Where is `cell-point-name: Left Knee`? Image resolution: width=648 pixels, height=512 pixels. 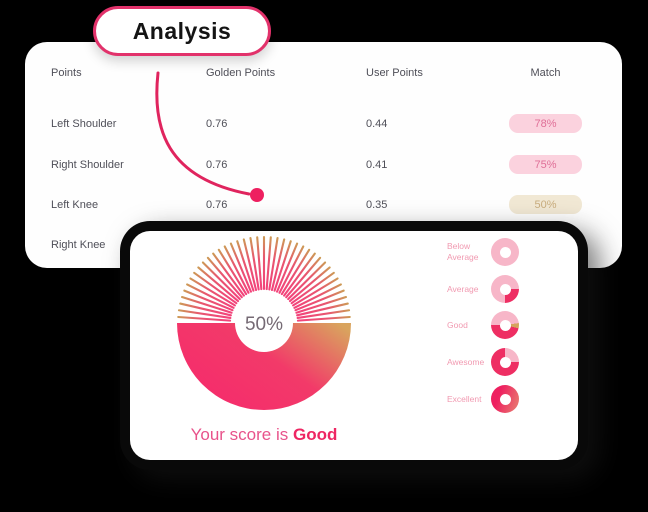 cell-point-name: Left Knee is located at coordinates (75, 205).